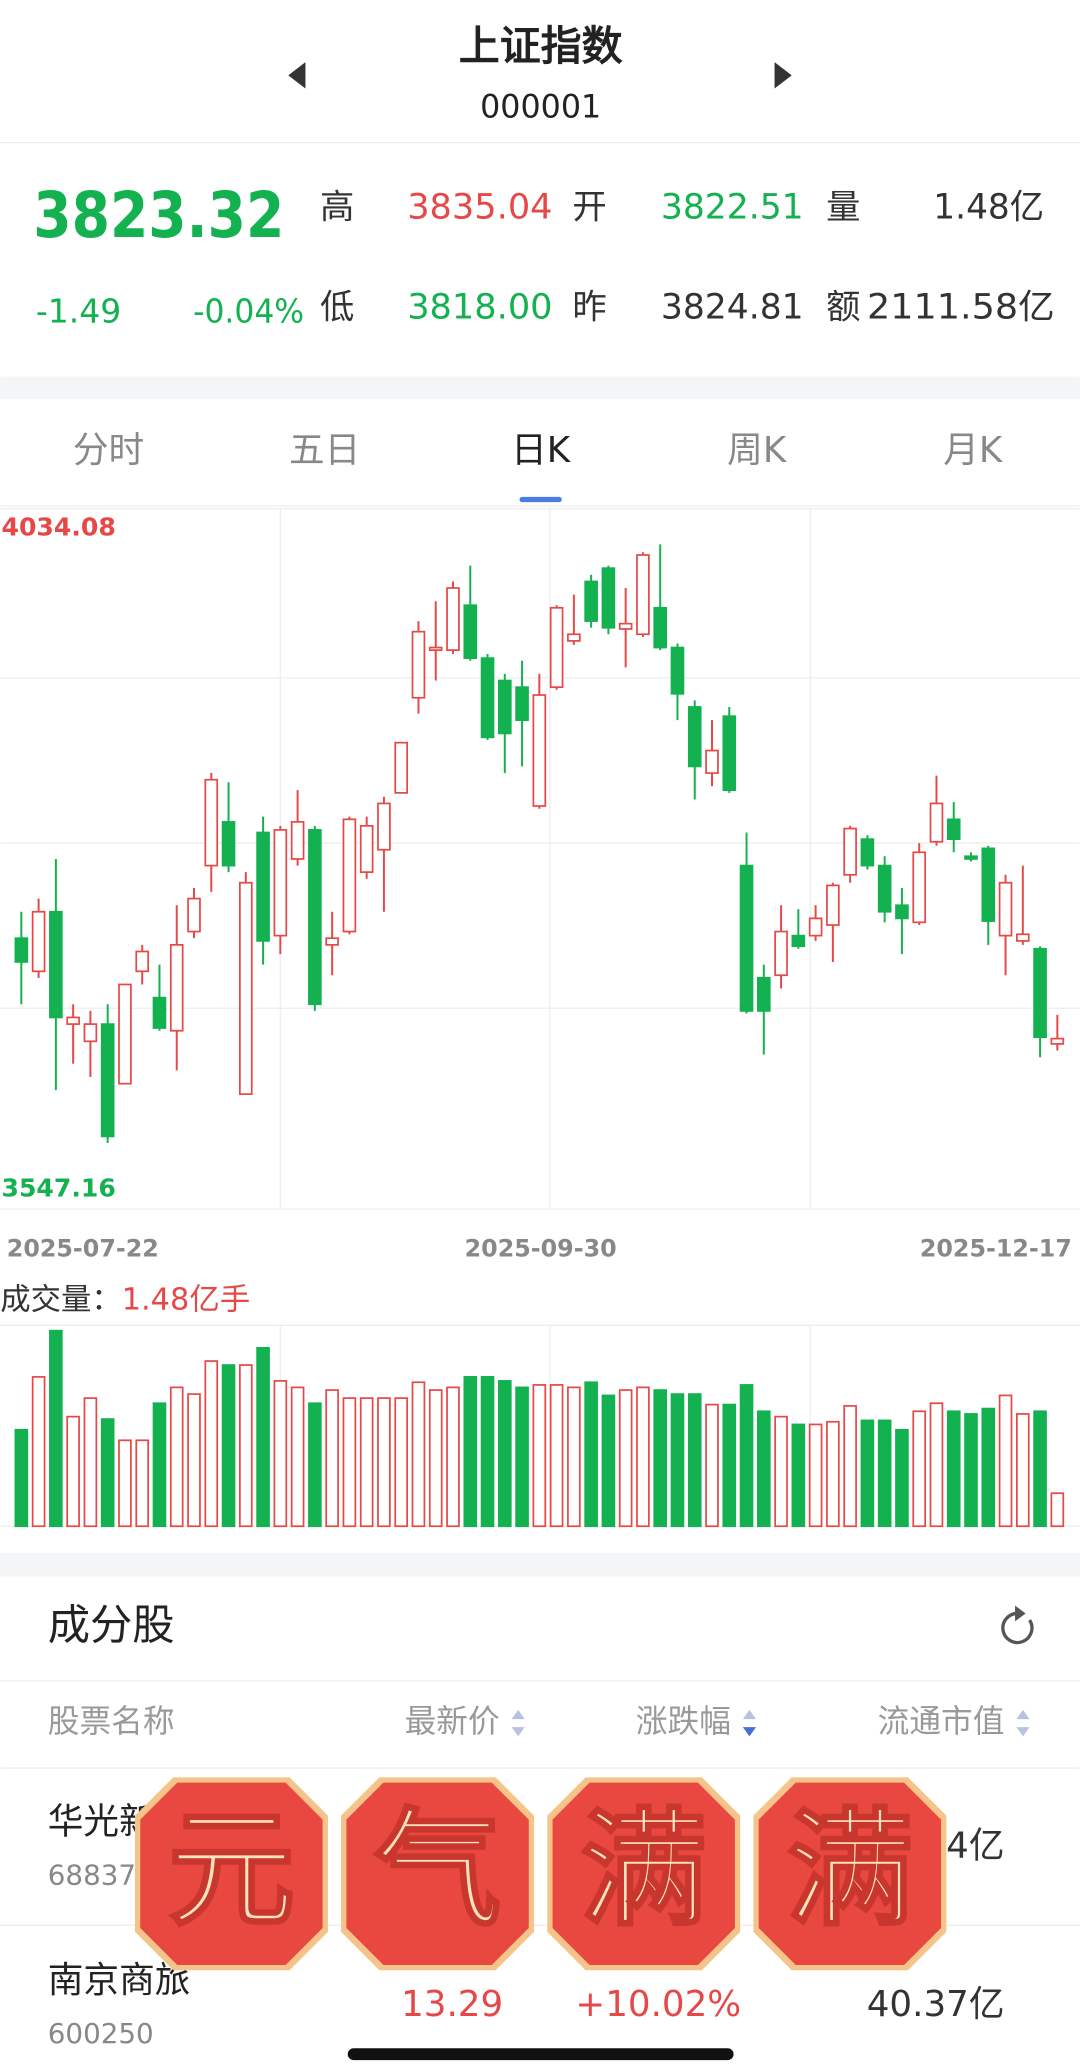 The height and width of the screenshot is (2072, 1080). What do you see at coordinates (186, 1299) in the screenshot?
I see `volume-value: 1.48亿手` at bounding box center [186, 1299].